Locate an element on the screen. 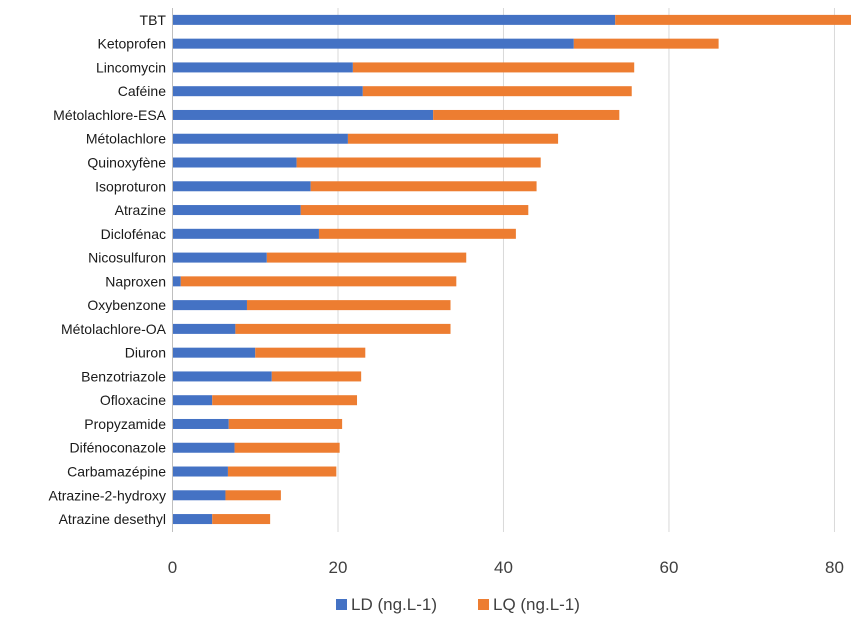  category-label: TBT is located at coordinates (153, 20).